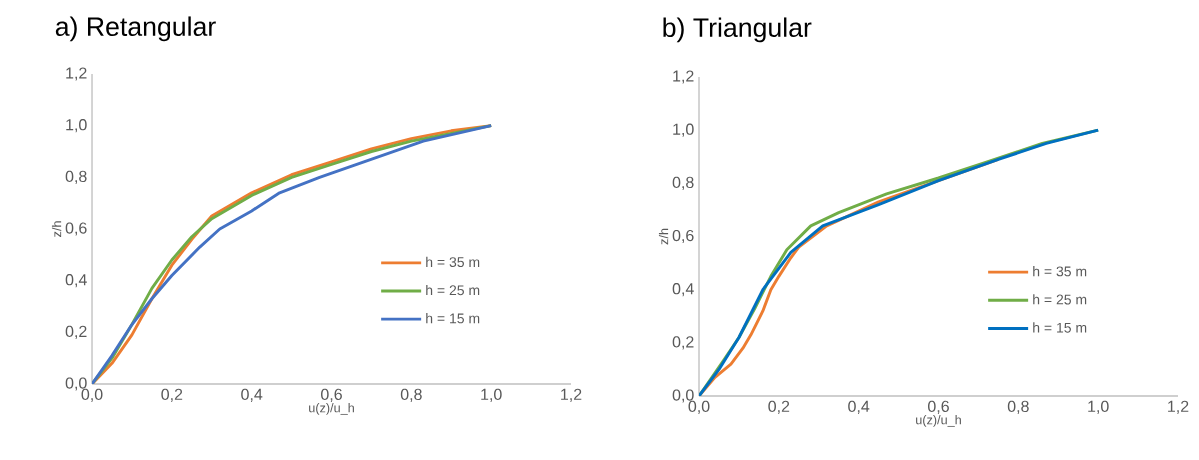  What do you see at coordinates (135, 29) in the screenshot?
I see `chart-title: a) Retangular` at bounding box center [135, 29].